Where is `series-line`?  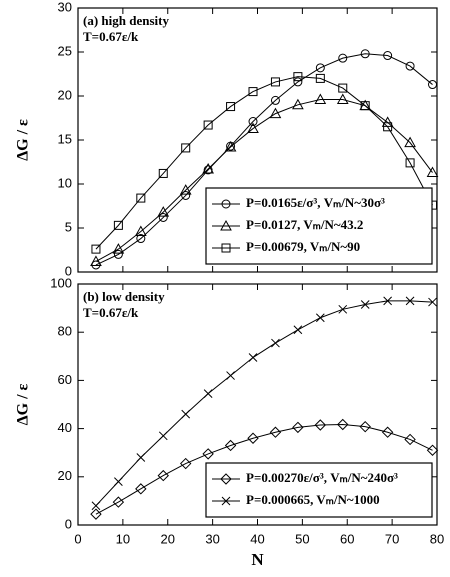 series-line is located at coordinates (264, 469).